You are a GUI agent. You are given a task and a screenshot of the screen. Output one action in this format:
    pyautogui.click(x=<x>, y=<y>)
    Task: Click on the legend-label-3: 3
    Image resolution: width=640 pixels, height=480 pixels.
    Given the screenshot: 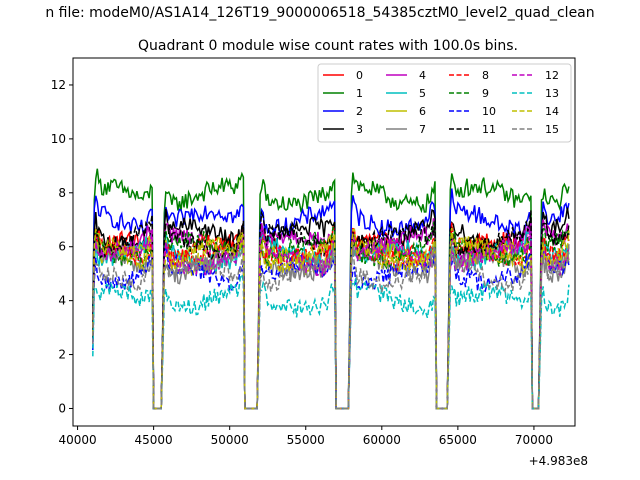 What is the action you would take?
    pyautogui.click(x=359, y=129)
    